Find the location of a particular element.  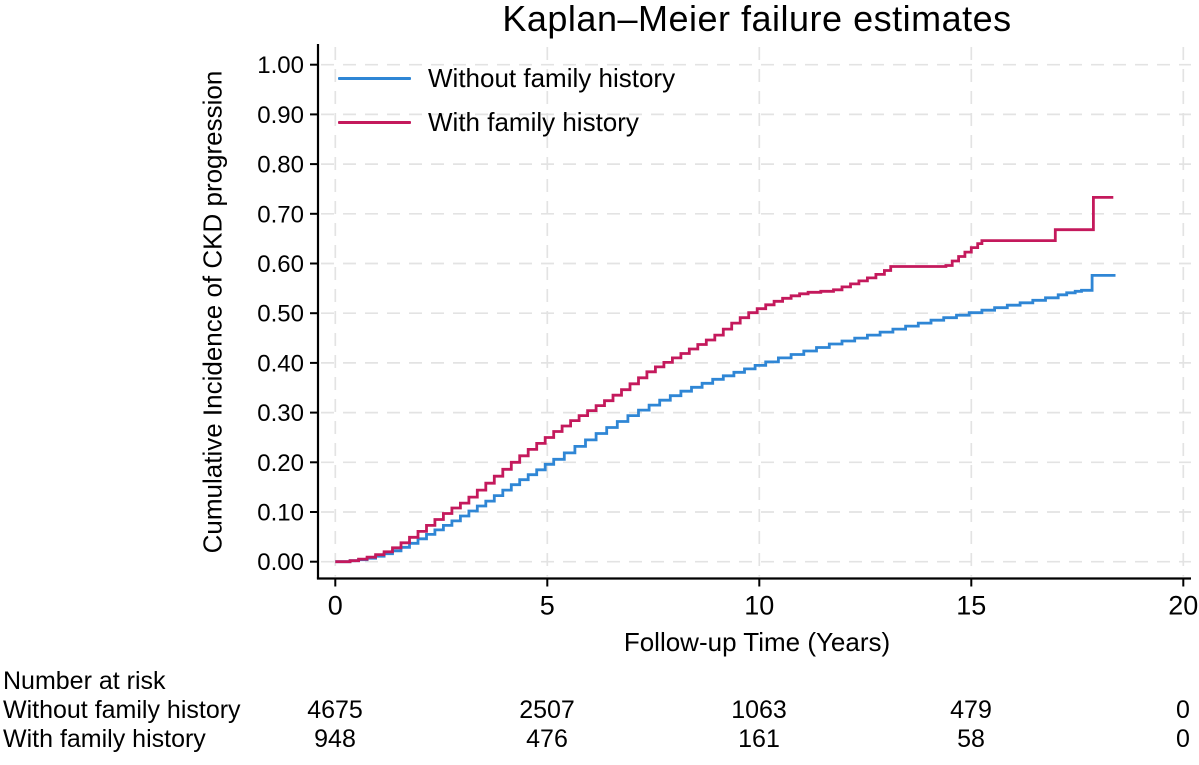

risk-count: 479 is located at coordinates (971, 710).